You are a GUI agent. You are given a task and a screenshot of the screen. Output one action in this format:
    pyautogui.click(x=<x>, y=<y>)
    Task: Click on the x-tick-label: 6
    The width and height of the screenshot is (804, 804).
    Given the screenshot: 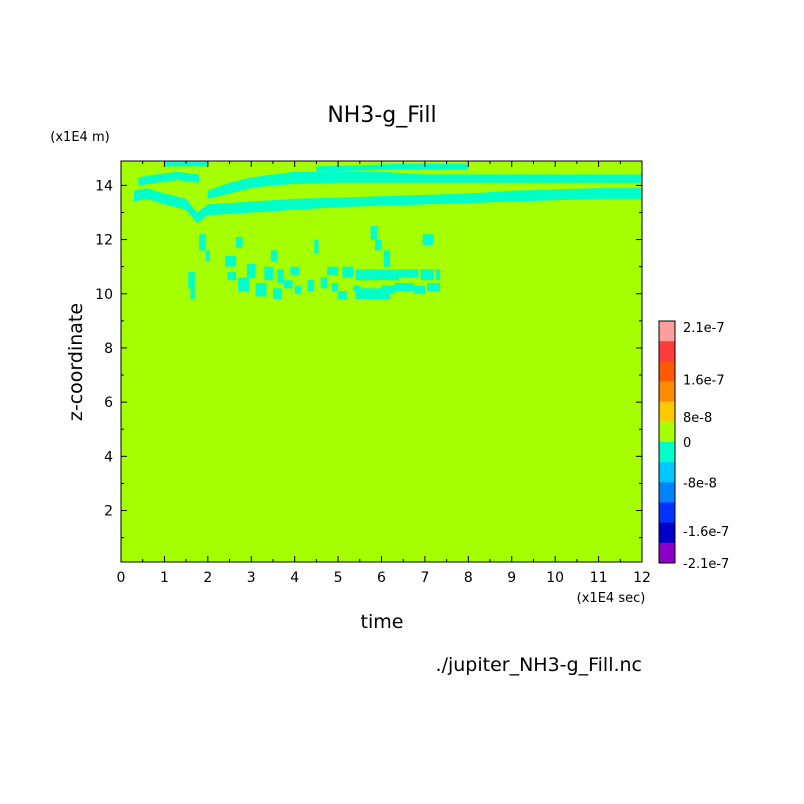 What is the action you would take?
    pyautogui.click(x=381, y=578)
    